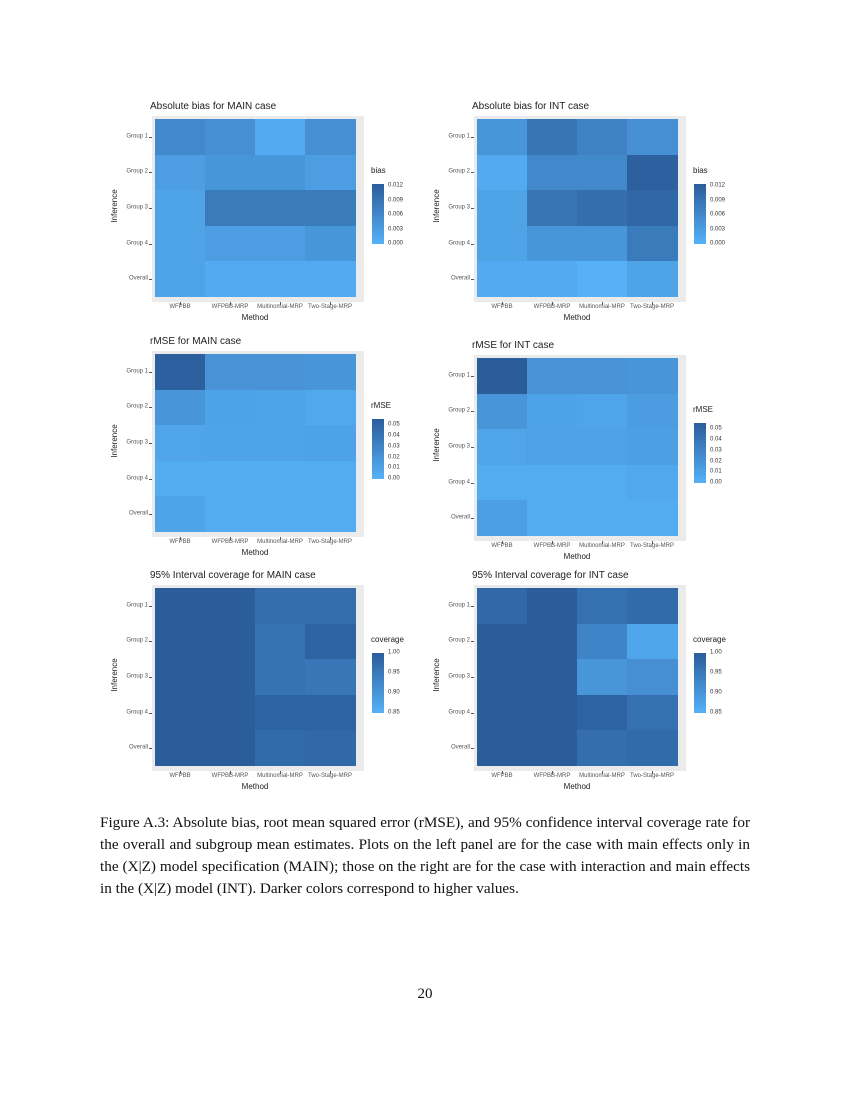 This screenshot has height=1100, width=850. What do you see at coordinates (137, 640) in the screenshot?
I see `y-tick-label: Group 2` at bounding box center [137, 640].